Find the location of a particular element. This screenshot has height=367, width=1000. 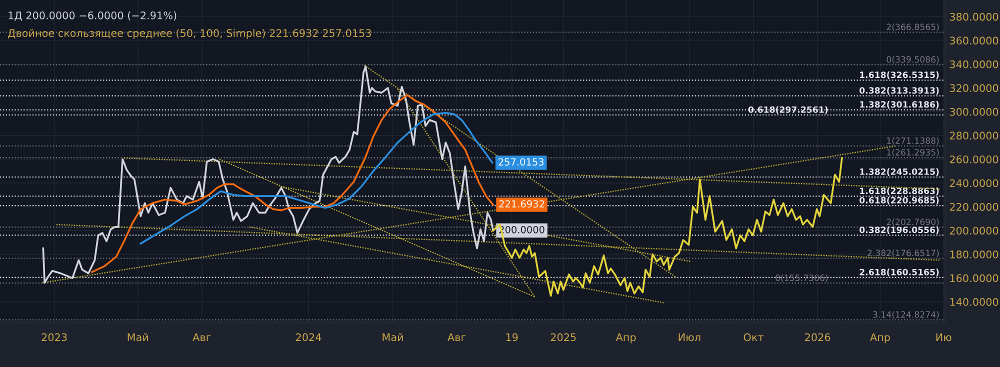

ref-line-label: 2.382(176.6517) is located at coordinates (903, 254).